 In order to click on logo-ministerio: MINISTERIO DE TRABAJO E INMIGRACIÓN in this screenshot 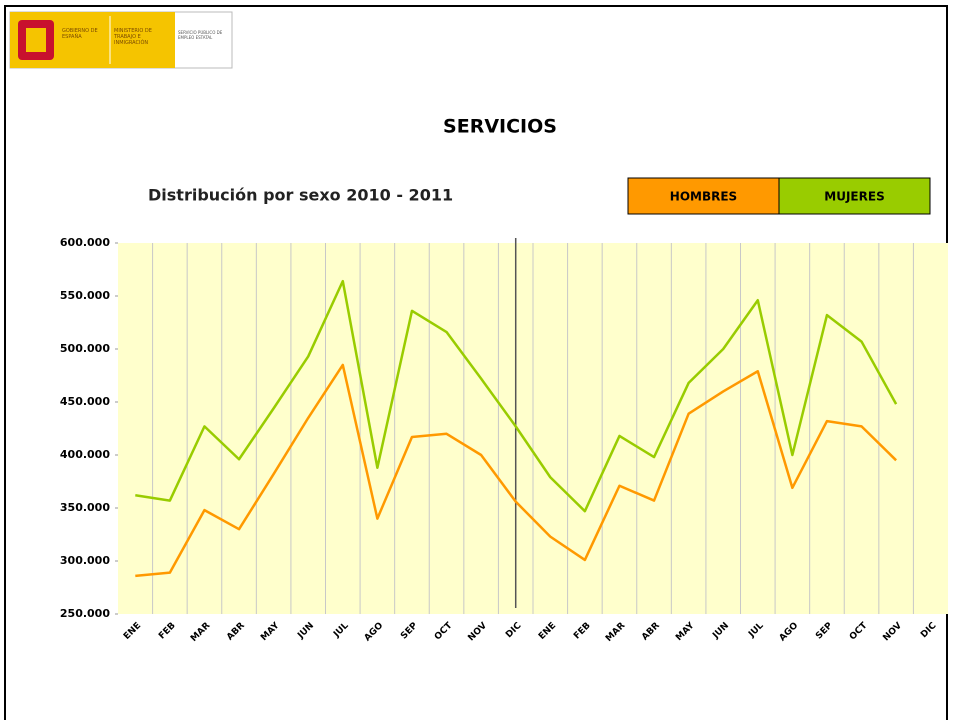, I will do `click(133, 37)`.